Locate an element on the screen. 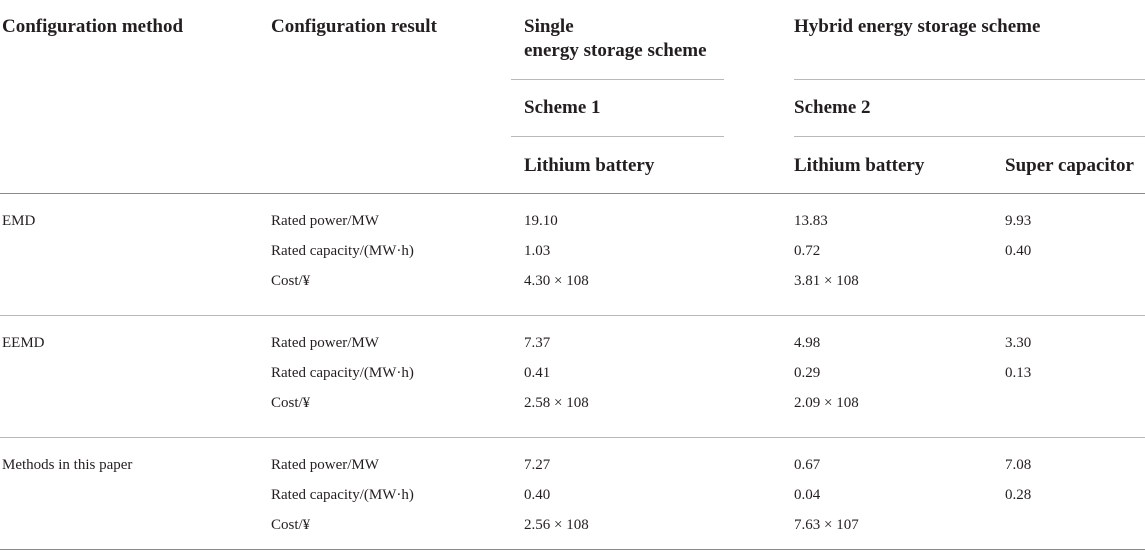  method-label: EEMD is located at coordinates (23, 343).